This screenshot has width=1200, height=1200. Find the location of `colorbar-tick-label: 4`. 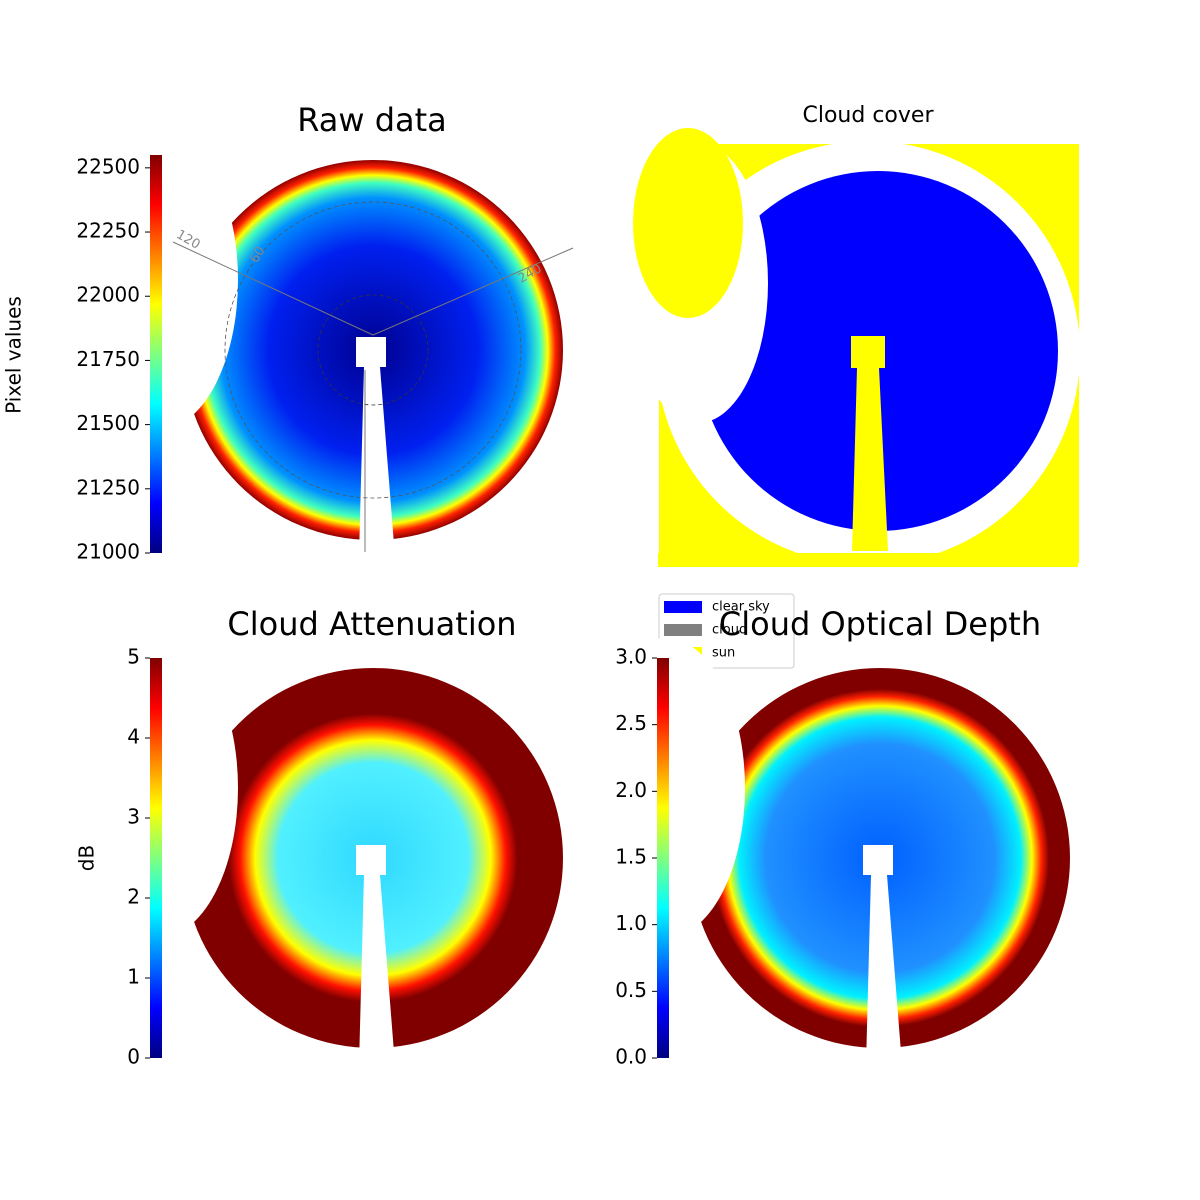

colorbar-tick-label: 4 is located at coordinates (133, 737).